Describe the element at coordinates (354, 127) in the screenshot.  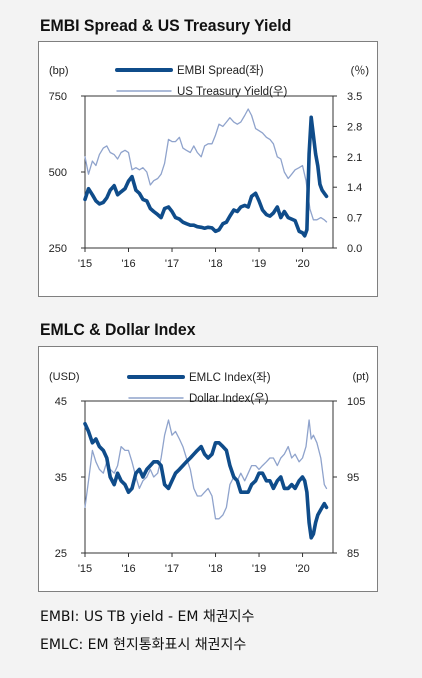
I see `right-tick-label: 2.8` at that location.